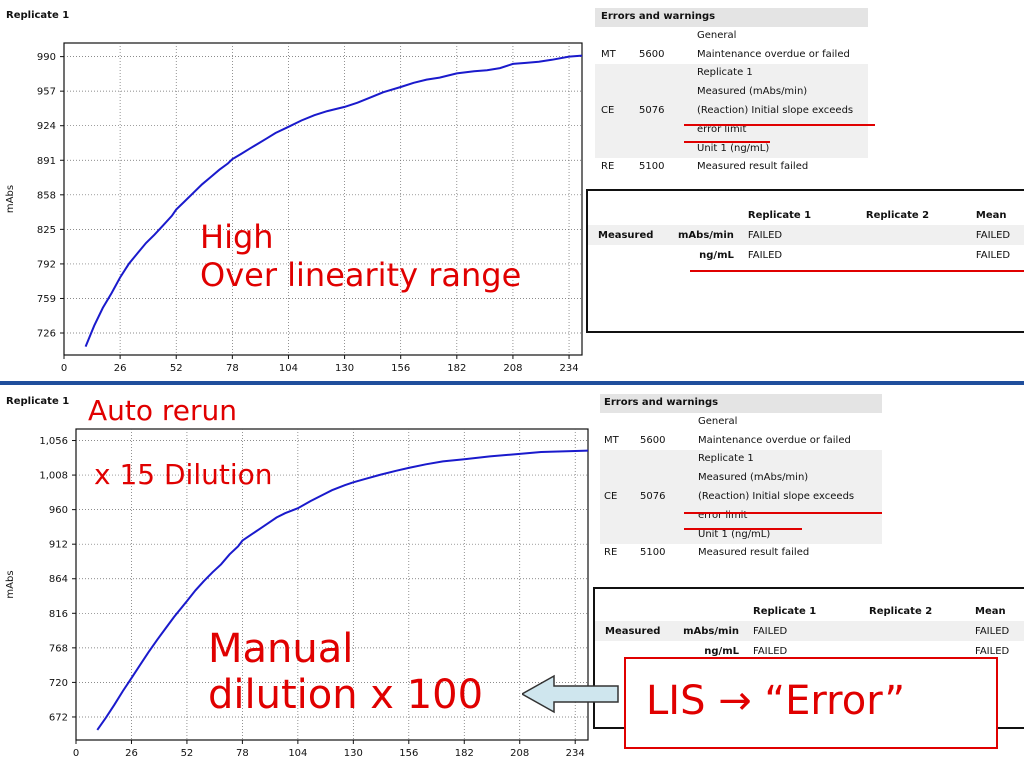 Image resolution: width=1024 pixels, height=772 pixels. I want to click on top-chart-x-tick-label: 130, so click(344, 368).